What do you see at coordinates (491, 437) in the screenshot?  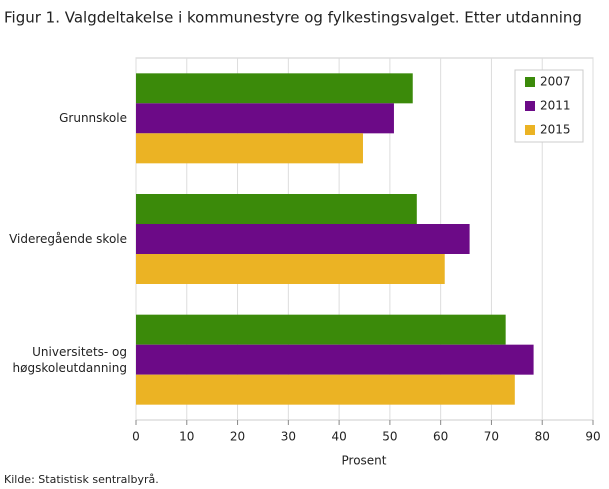 I see `x-tick-label: 70` at bounding box center [491, 437].